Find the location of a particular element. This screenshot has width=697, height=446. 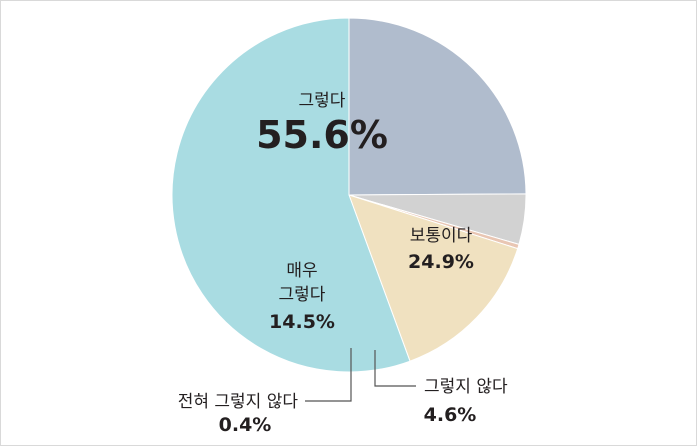

slice-value-disagree: 4.6% is located at coordinates (450, 415).